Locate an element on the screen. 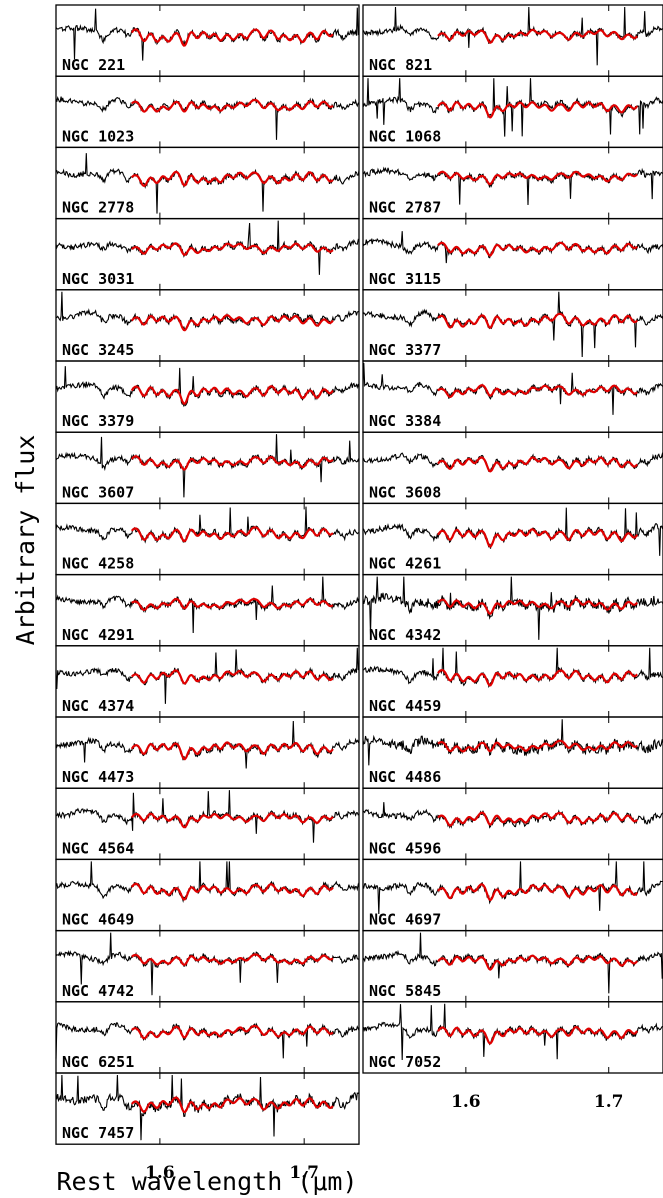 The width and height of the screenshot is (663, 1198). panel-label: NGC 821 is located at coordinates (400, 65).